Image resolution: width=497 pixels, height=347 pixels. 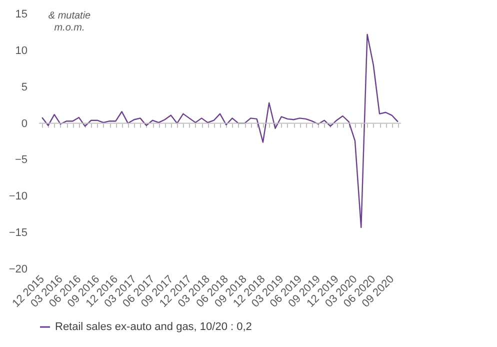 I want to click on y-tick-label: −10, so click(x=18, y=196).